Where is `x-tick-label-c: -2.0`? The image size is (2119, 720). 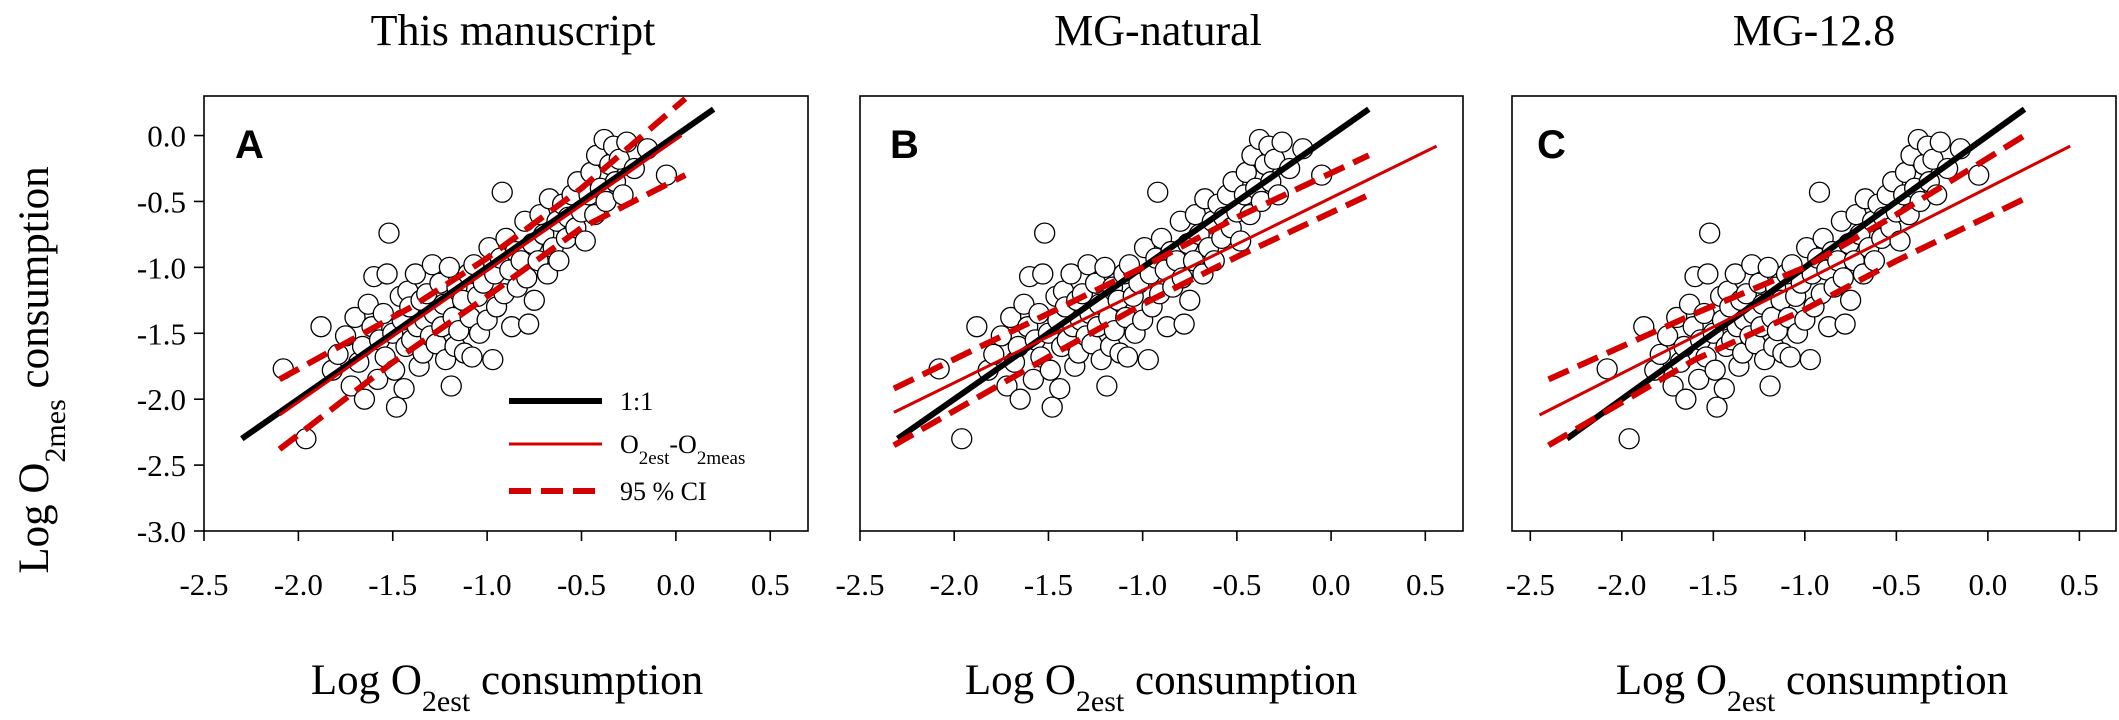
x-tick-label-c: -2.0 is located at coordinates (1621, 584).